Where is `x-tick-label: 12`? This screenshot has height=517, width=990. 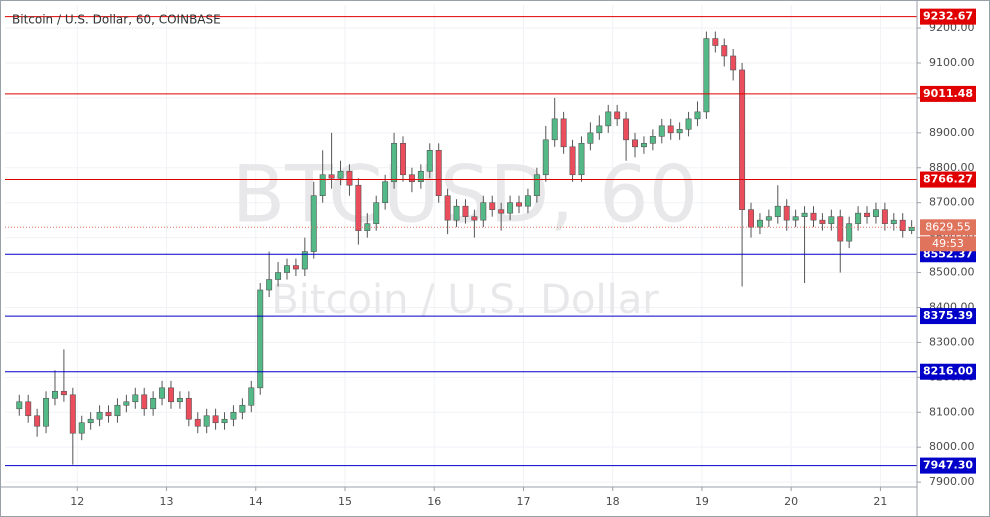 x-tick-label: 12 is located at coordinates (77, 501).